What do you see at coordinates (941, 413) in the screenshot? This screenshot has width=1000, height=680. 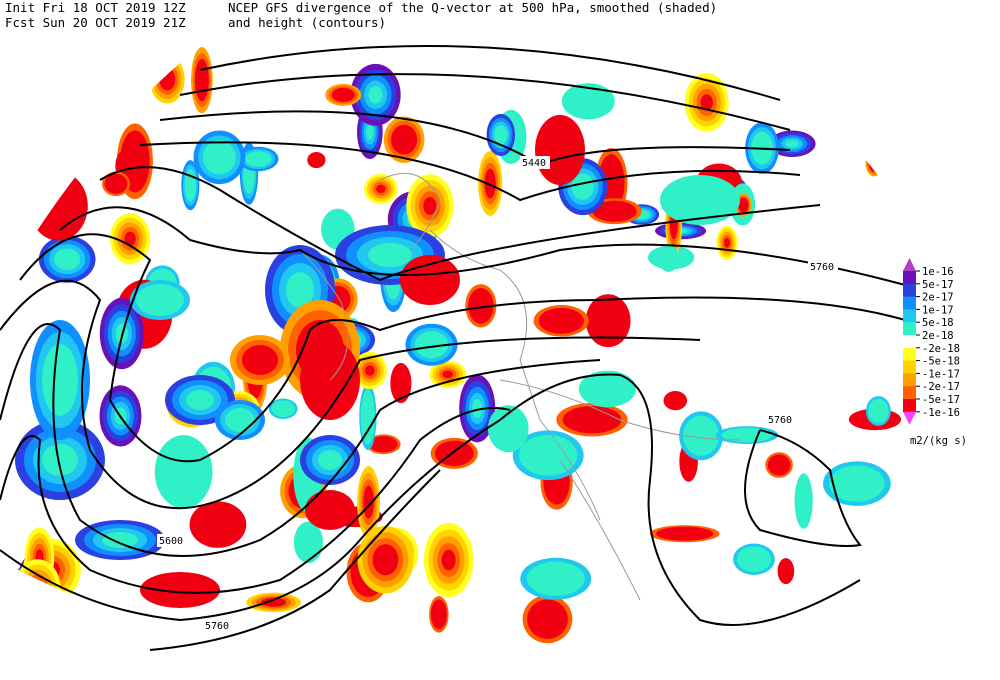 I see `colorbar-label: -1e-16` at bounding box center [941, 413].